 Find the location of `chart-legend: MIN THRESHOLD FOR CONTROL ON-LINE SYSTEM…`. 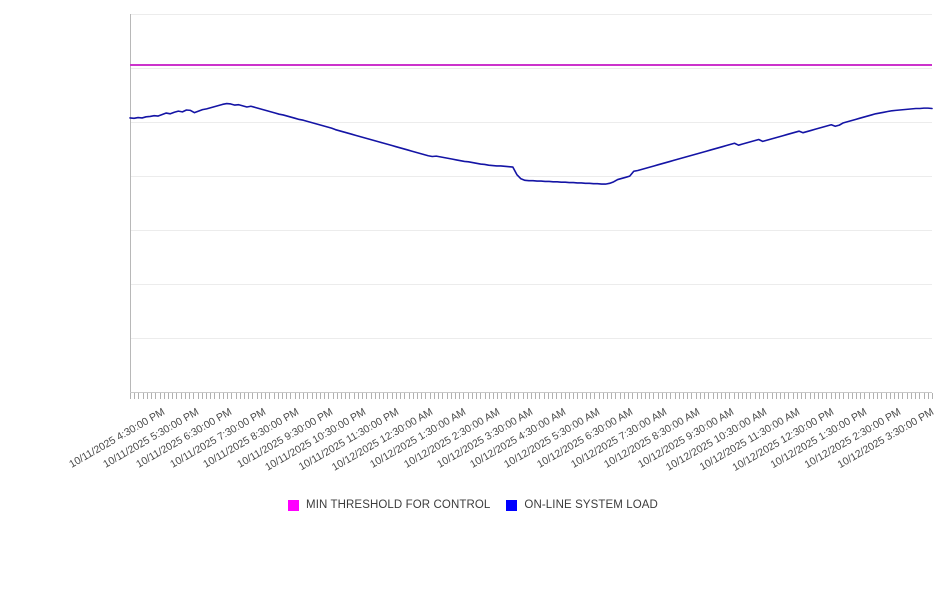

chart-legend: MIN THRESHOLD FOR CONTROL ON-LINE SYSTEM… is located at coordinates (473, 505).